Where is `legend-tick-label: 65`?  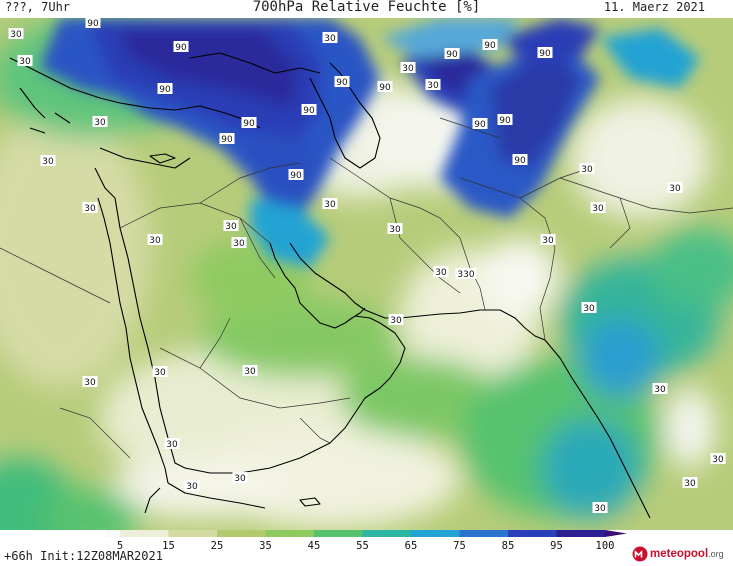 legend-tick-label: 65 is located at coordinates (411, 546).